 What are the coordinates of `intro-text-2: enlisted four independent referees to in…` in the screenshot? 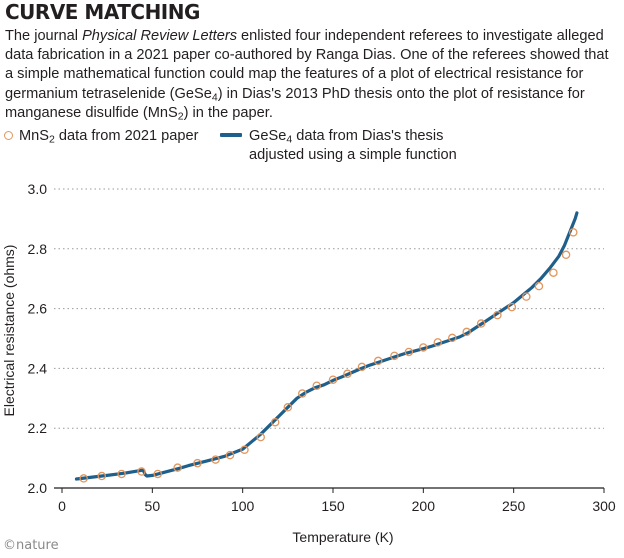 It's located at (307, 65).